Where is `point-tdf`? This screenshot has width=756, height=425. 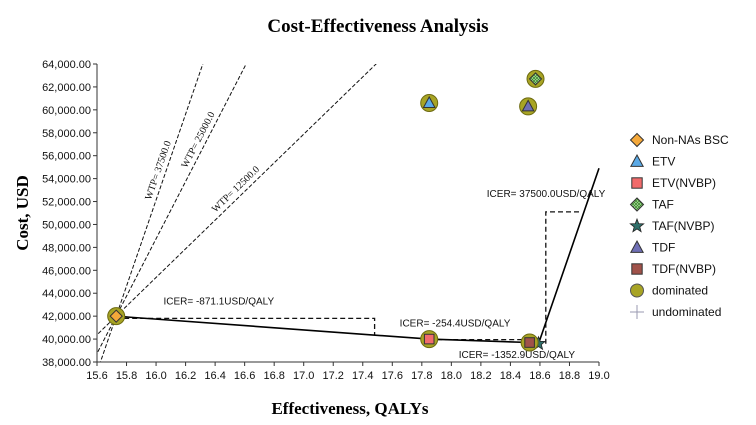 point-tdf is located at coordinates (528, 106).